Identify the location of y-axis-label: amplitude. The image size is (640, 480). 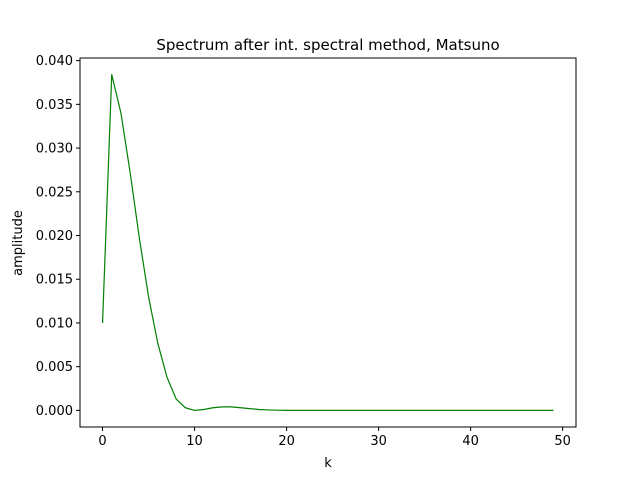
(18, 243).